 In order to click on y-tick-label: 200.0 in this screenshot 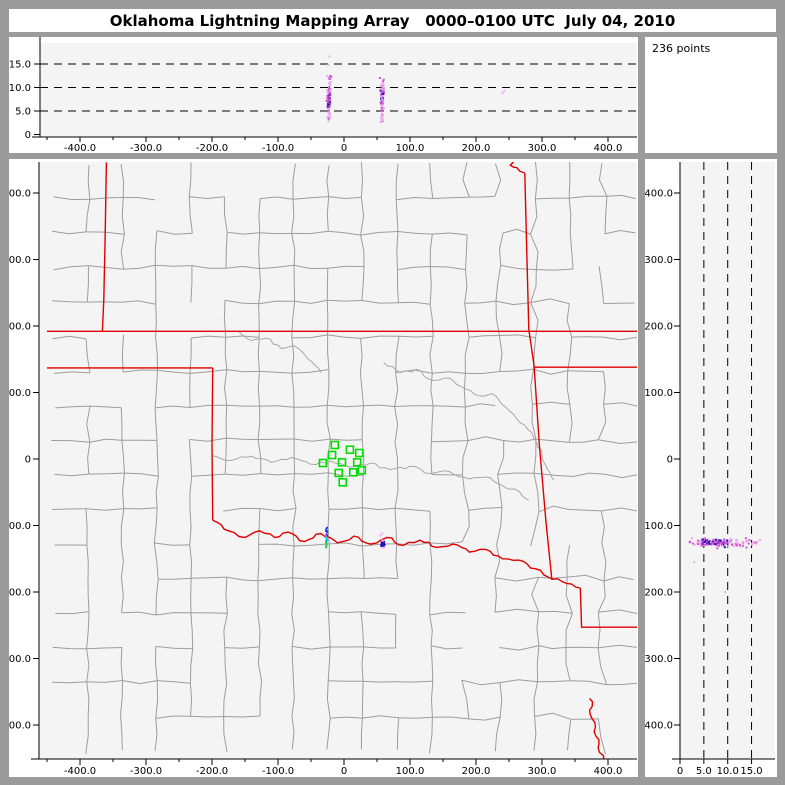, I will do `click(20, 327)`.